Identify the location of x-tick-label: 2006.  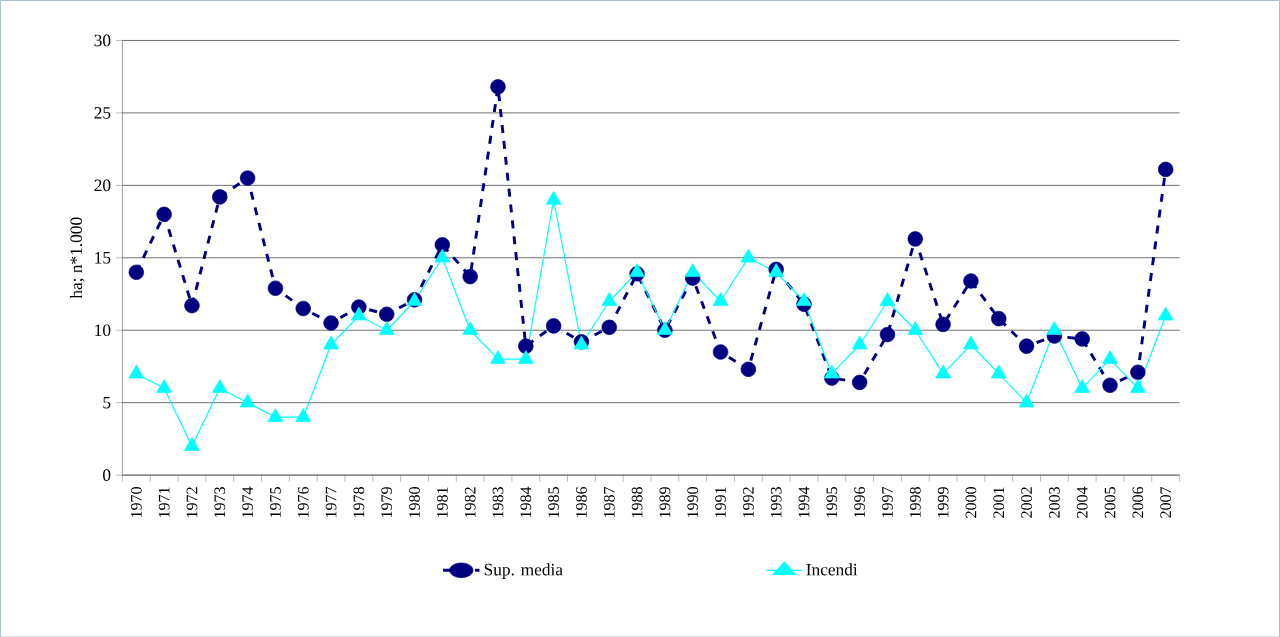
(1138, 502).